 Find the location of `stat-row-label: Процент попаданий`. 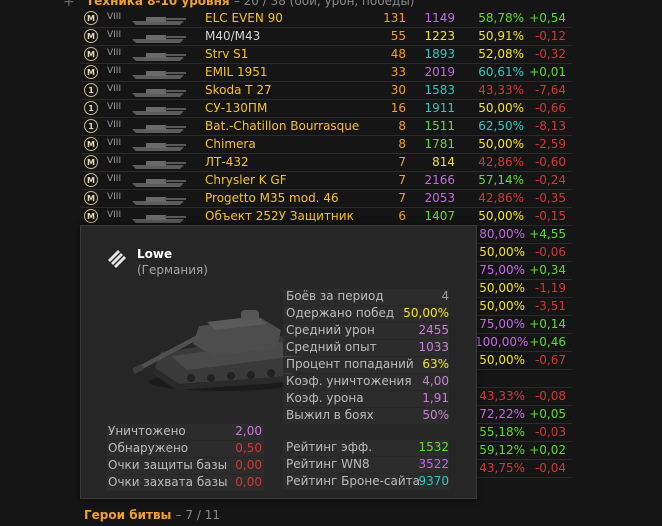

stat-row-label: Процент попаданий is located at coordinates (350, 364).